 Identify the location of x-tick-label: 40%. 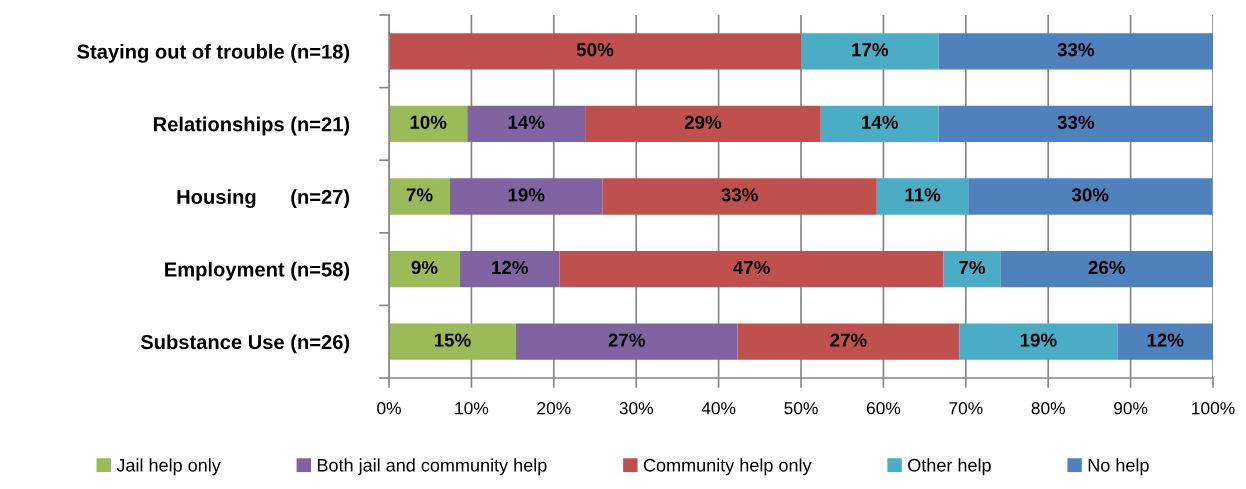
(718, 408).